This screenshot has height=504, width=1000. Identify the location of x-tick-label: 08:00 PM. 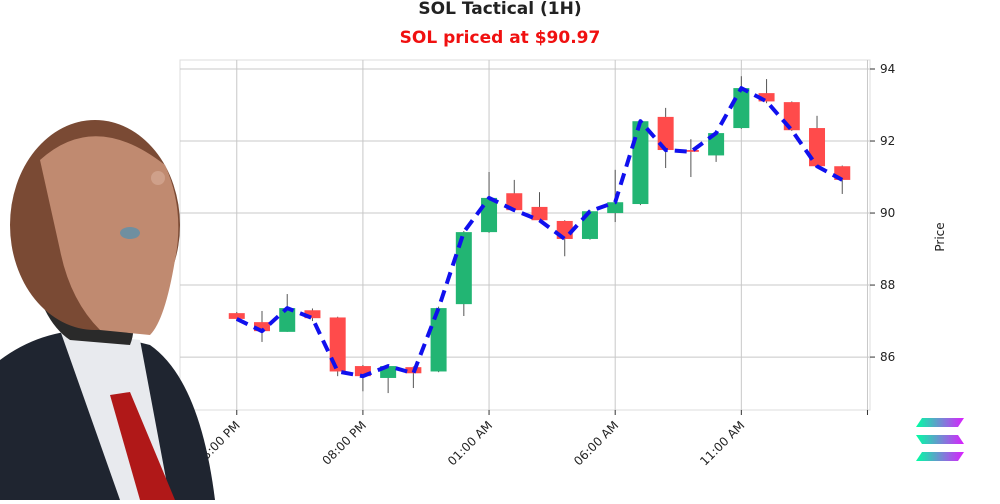
(344, 442).